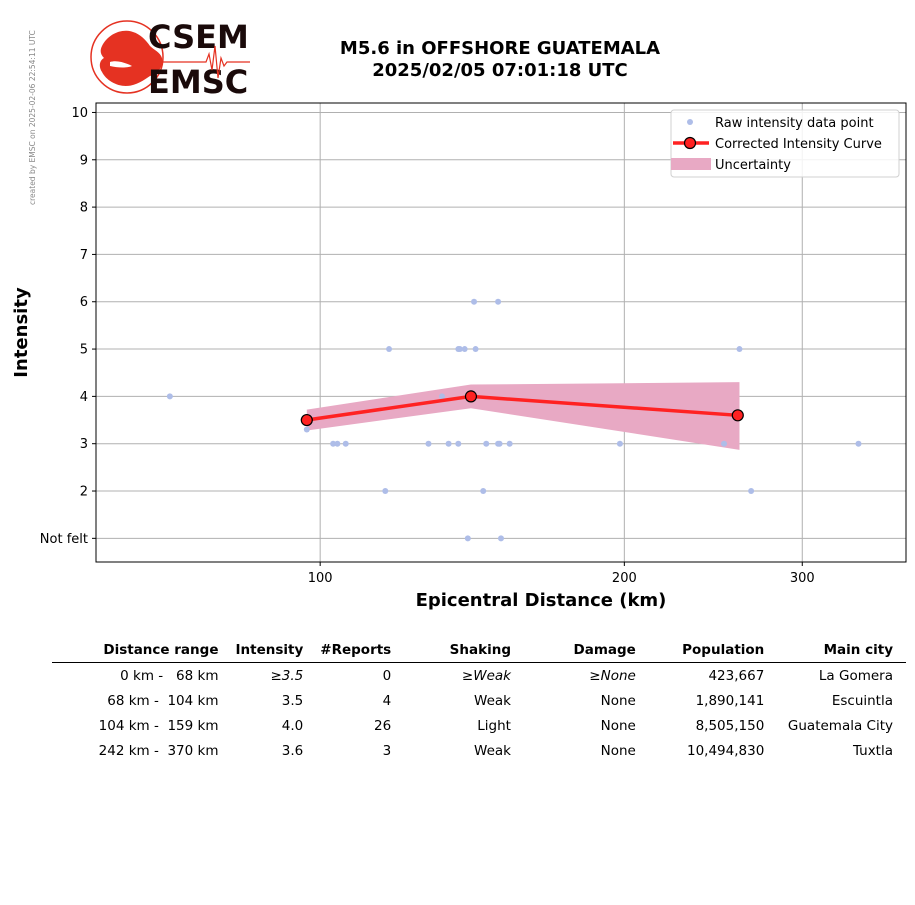 The width and height of the screenshot is (915, 905). What do you see at coordinates (541, 600) in the screenshot?
I see `x-axis-label: Epicentral Distance (km)` at bounding box center [541, 600].